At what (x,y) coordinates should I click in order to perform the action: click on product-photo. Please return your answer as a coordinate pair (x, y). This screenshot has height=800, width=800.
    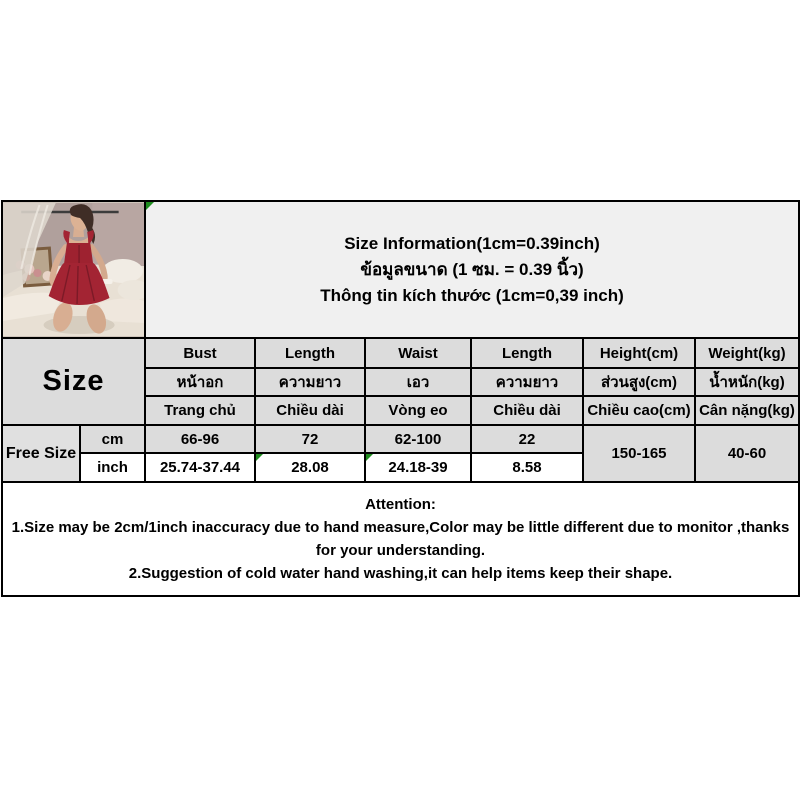
    Looking at the image, I should click on (73, 269).